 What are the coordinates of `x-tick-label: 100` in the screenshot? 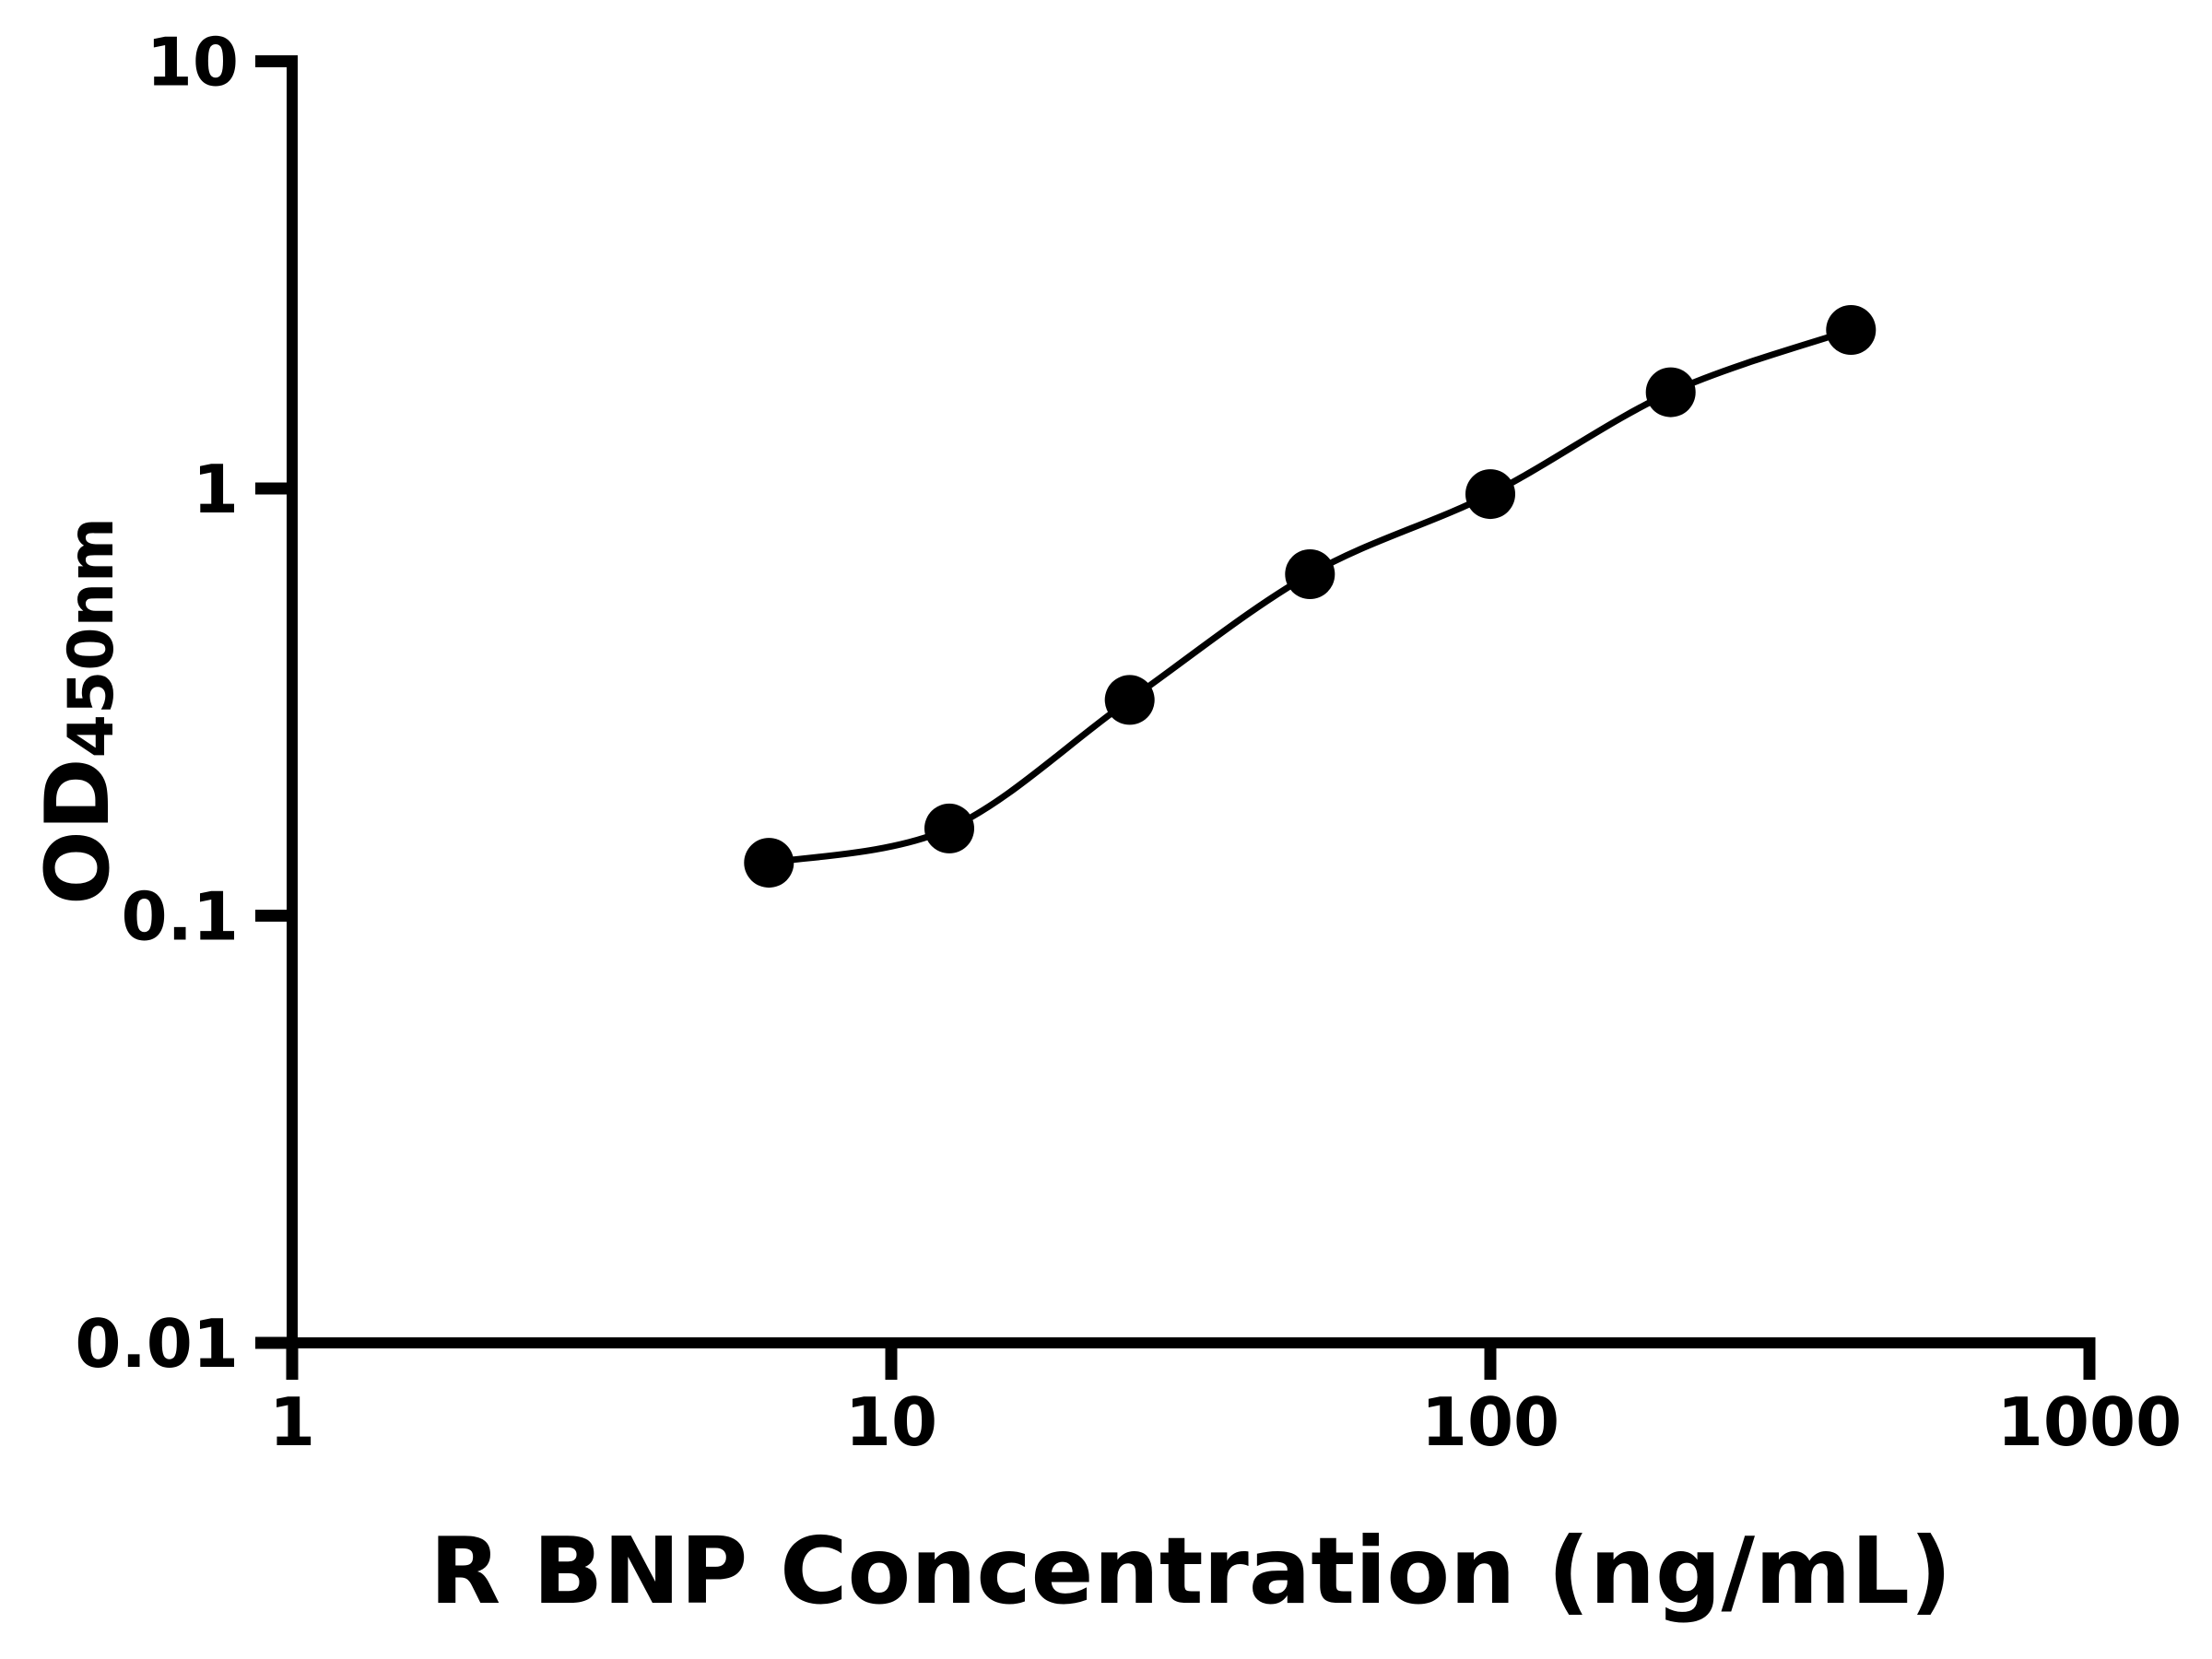 It's located at (1490, 1422).